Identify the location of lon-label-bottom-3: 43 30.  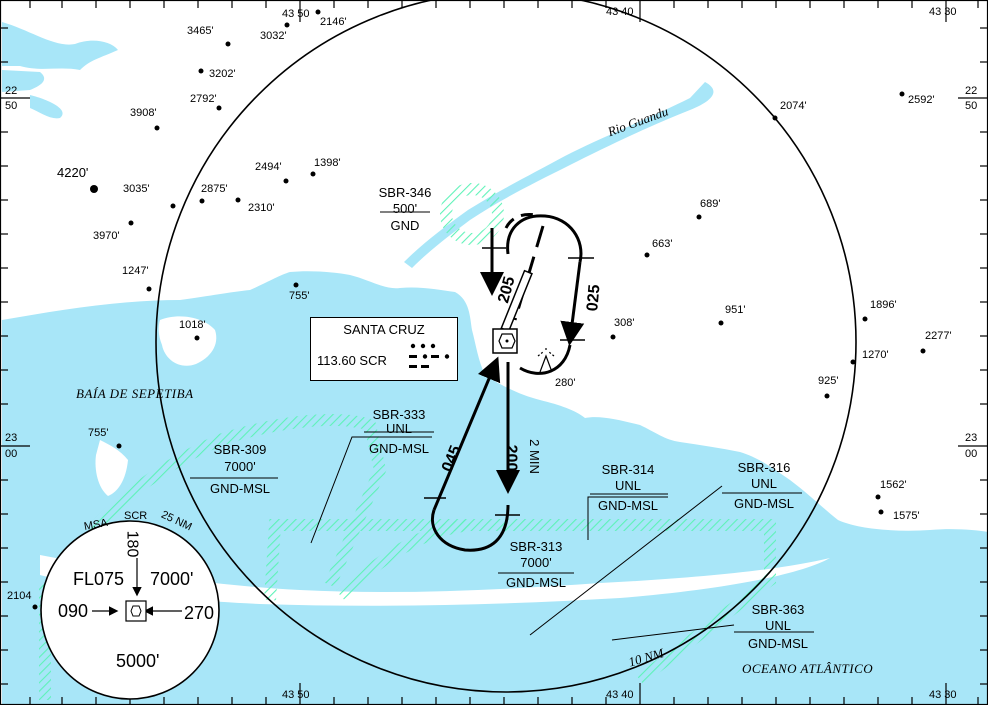
(943, 695).